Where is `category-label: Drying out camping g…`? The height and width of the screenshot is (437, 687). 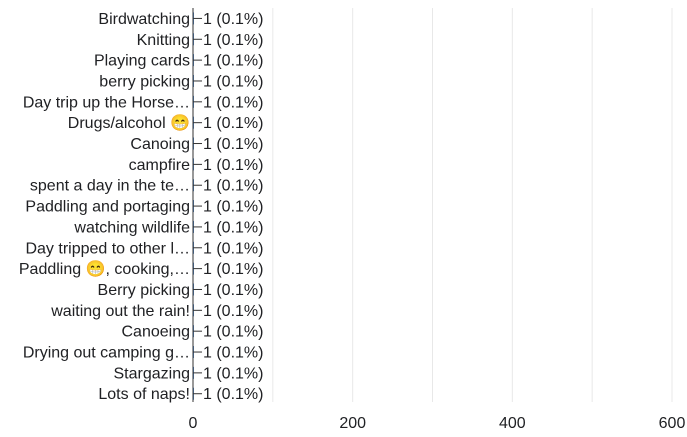
category-label: Drying out camping g… is located at coordinates (106, 353).